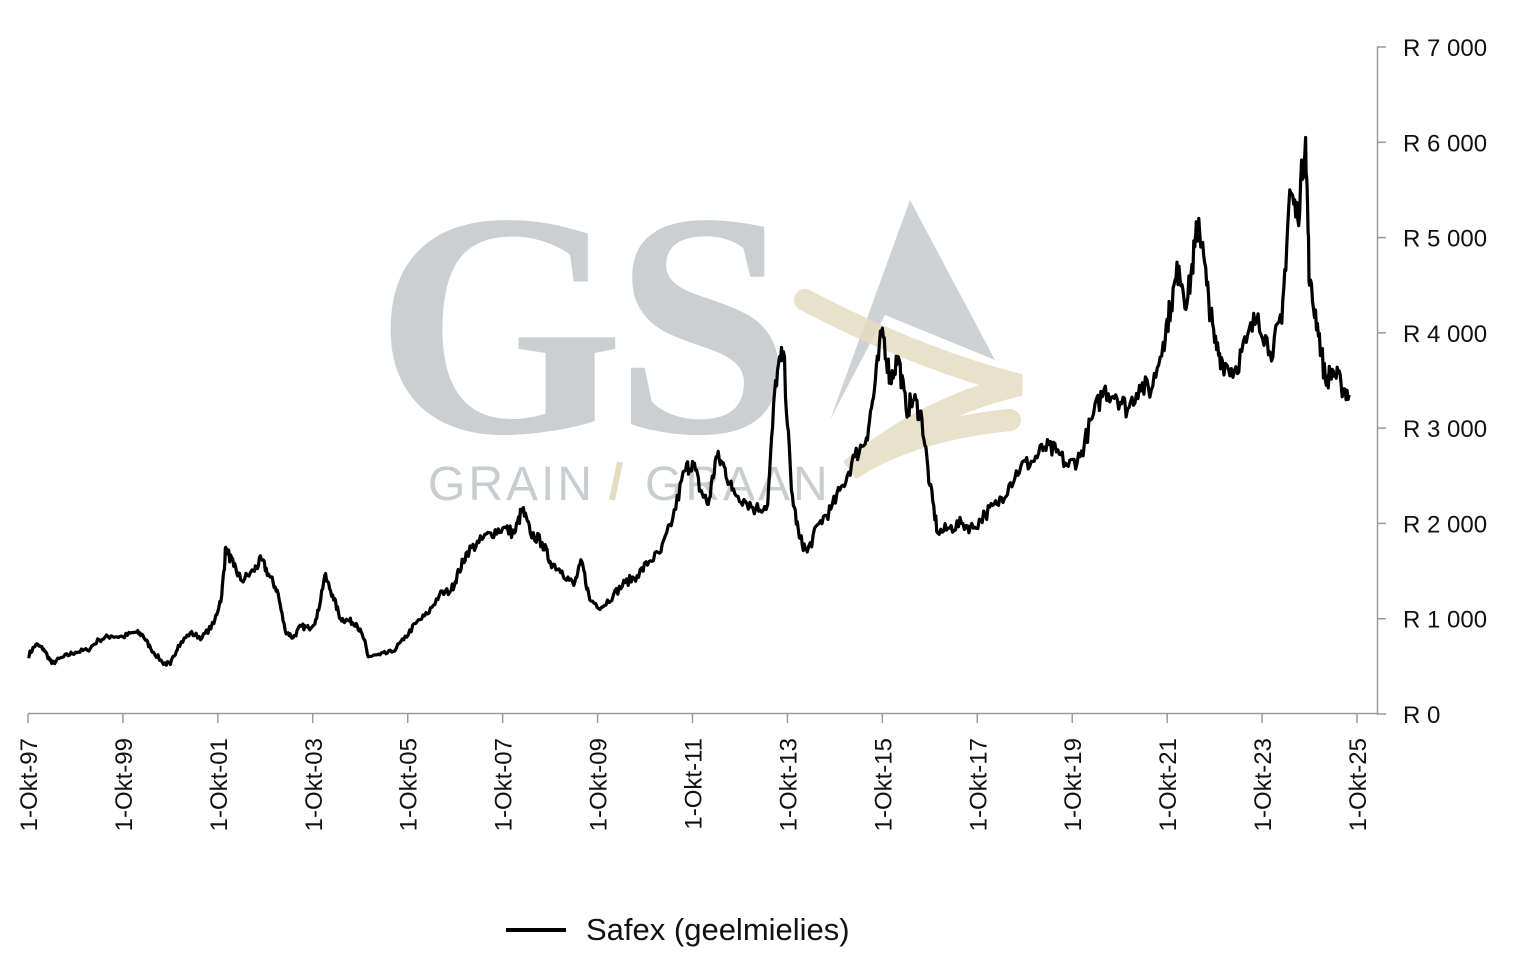 This screenshot has width=1528, height=973. Describe the element at coordinates (788, 784) in the screenshot. I see `x-tick-label: 1-Okt-13` at that location.